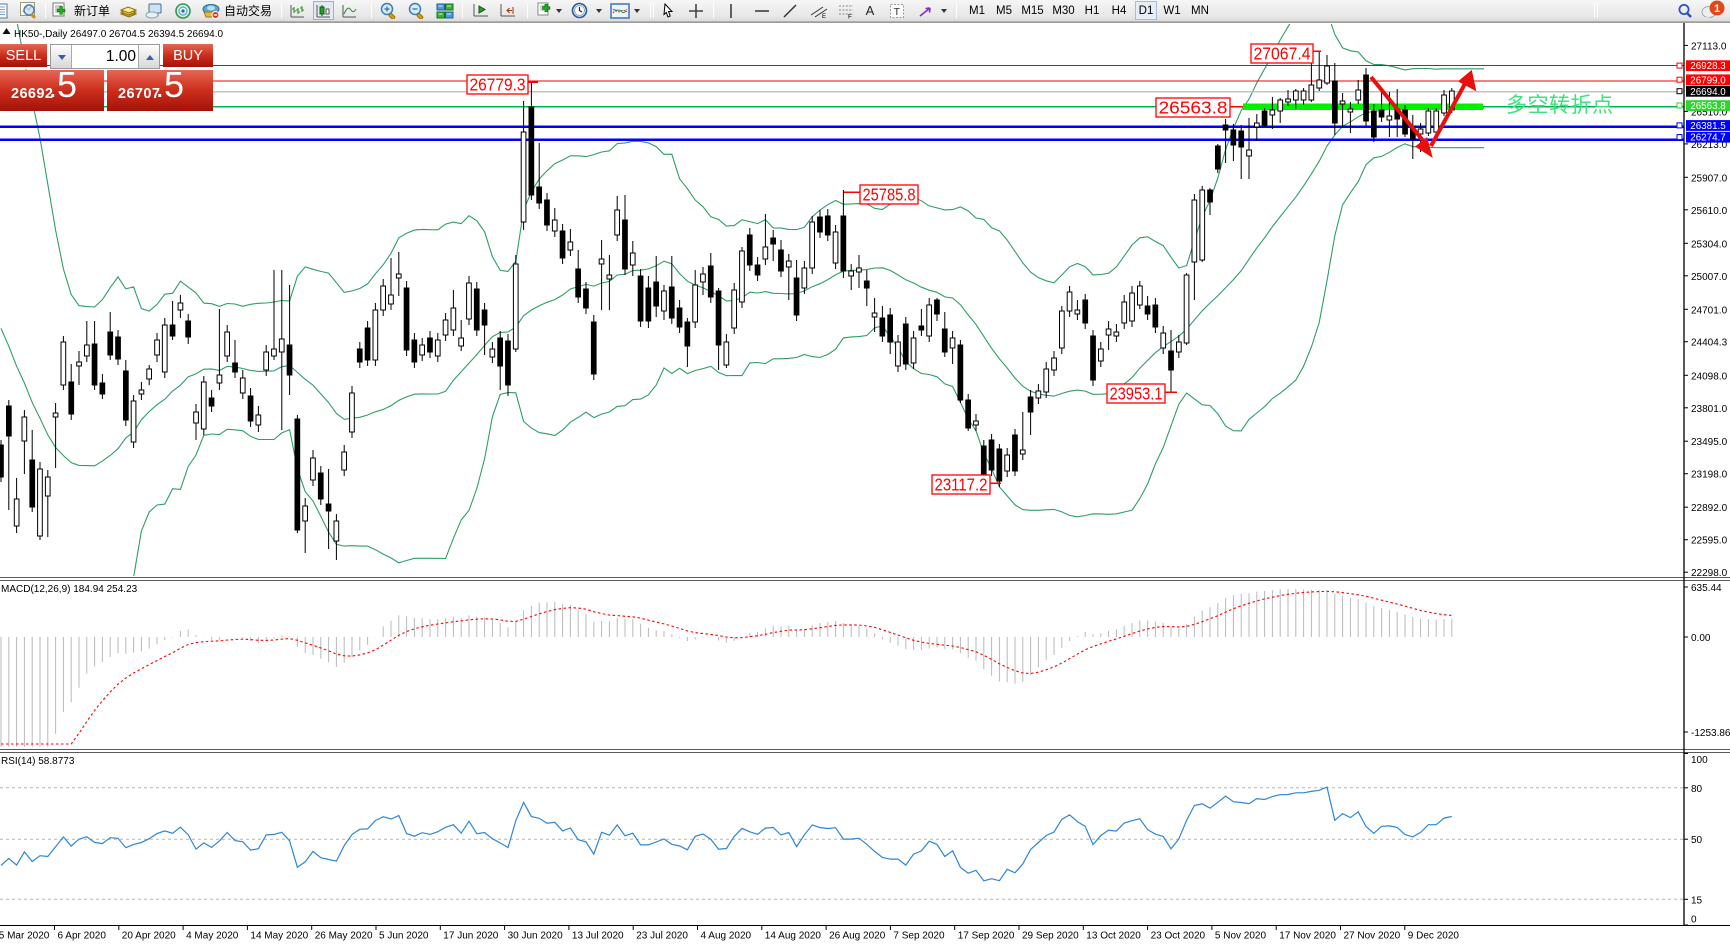 This screenshot has height=944, width=1730. What do you see at coordinates (1050, 936) in the screenshot?
I see `svg-text: 29 Sep 2020` at bounding box center [1050, 936].